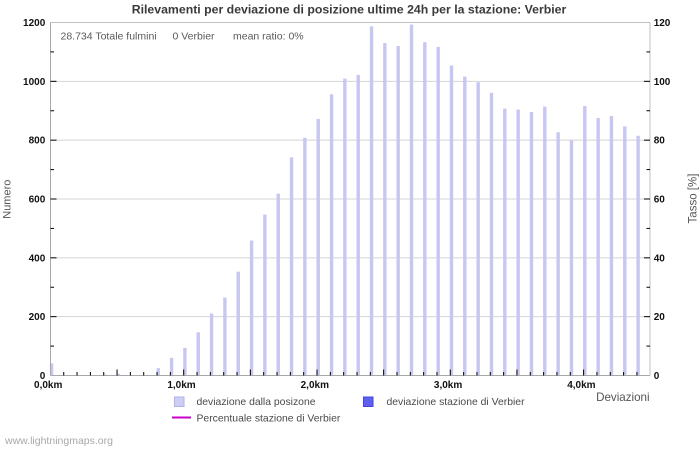  What do you see at coordinates (37, 200) in the screenshot?
I see `svg-text: 600` at bounding box center [37, 200].